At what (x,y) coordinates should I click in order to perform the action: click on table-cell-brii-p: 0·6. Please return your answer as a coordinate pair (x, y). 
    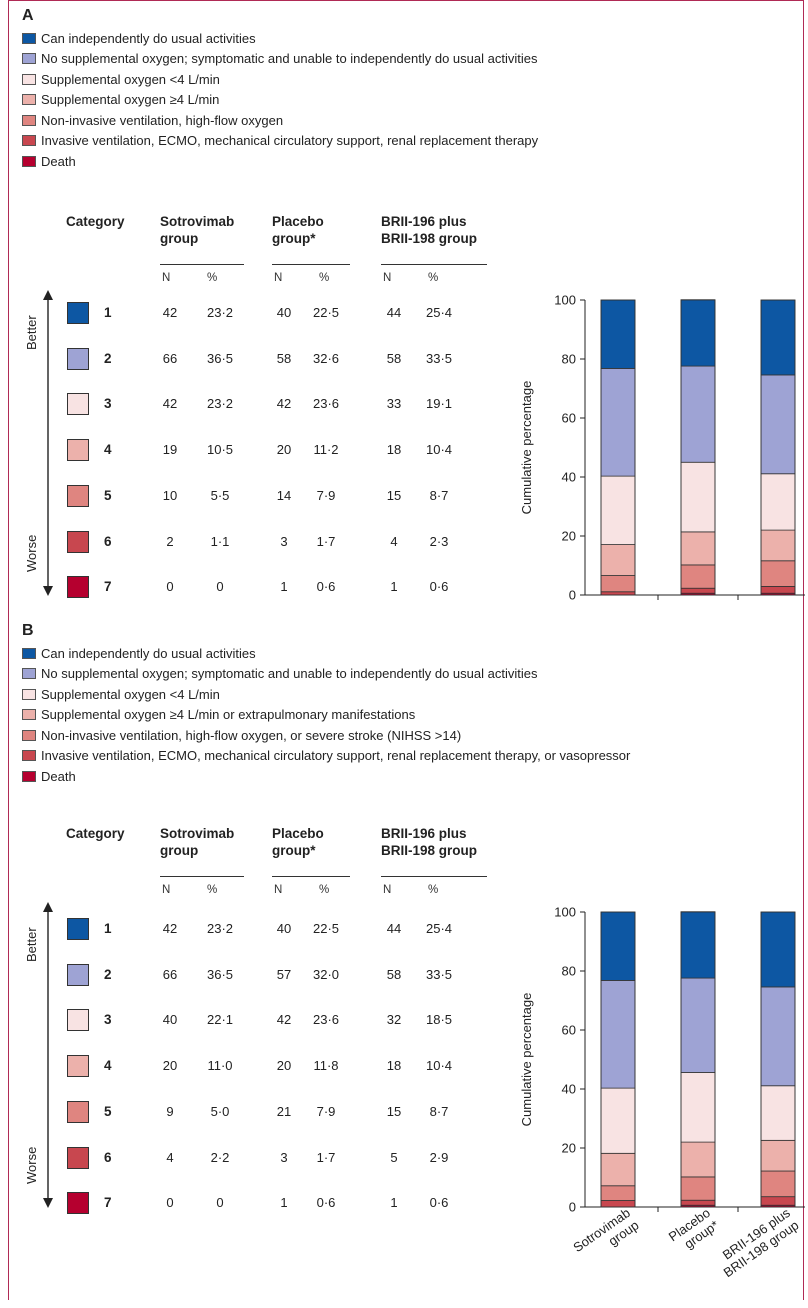
    Looking at the image, I should click on (439, 1203).